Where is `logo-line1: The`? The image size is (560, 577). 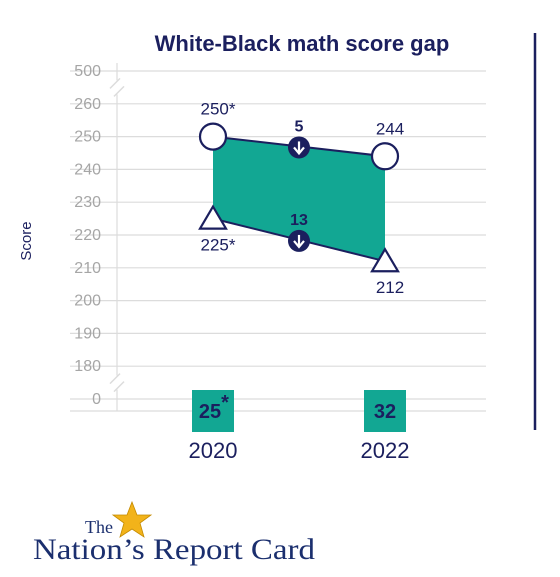
logo-line1: The is located at coordinates (99, 527).